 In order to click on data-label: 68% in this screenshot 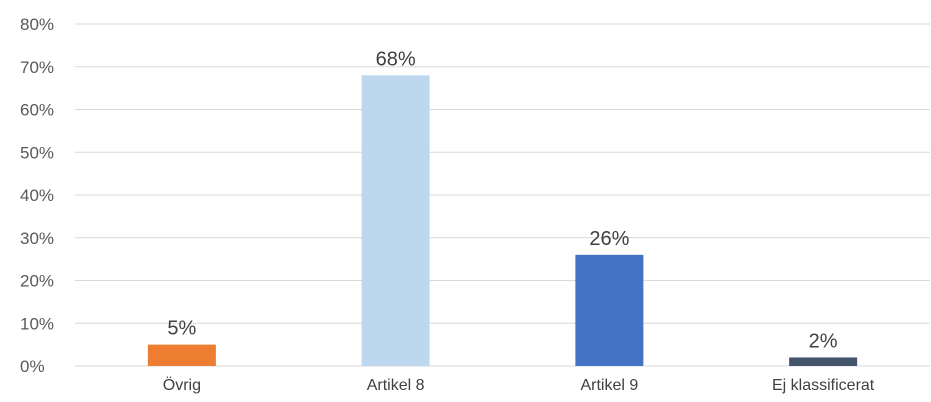, I will do `click(396, 59)`.